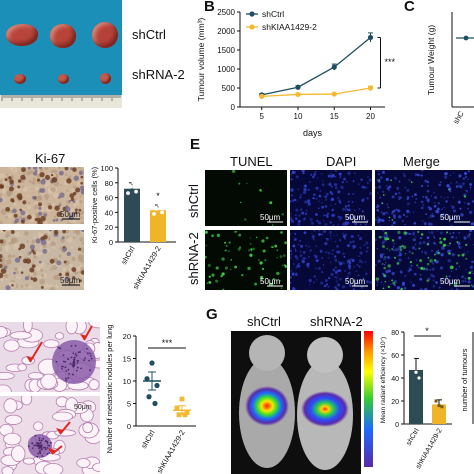 This screenshot has width=474, height=474. What do you see at coordinates (42, 195) in the screenshot?
I see `ki67-micrograph-ctrl: 50μm` at bounding box center [42, 195].